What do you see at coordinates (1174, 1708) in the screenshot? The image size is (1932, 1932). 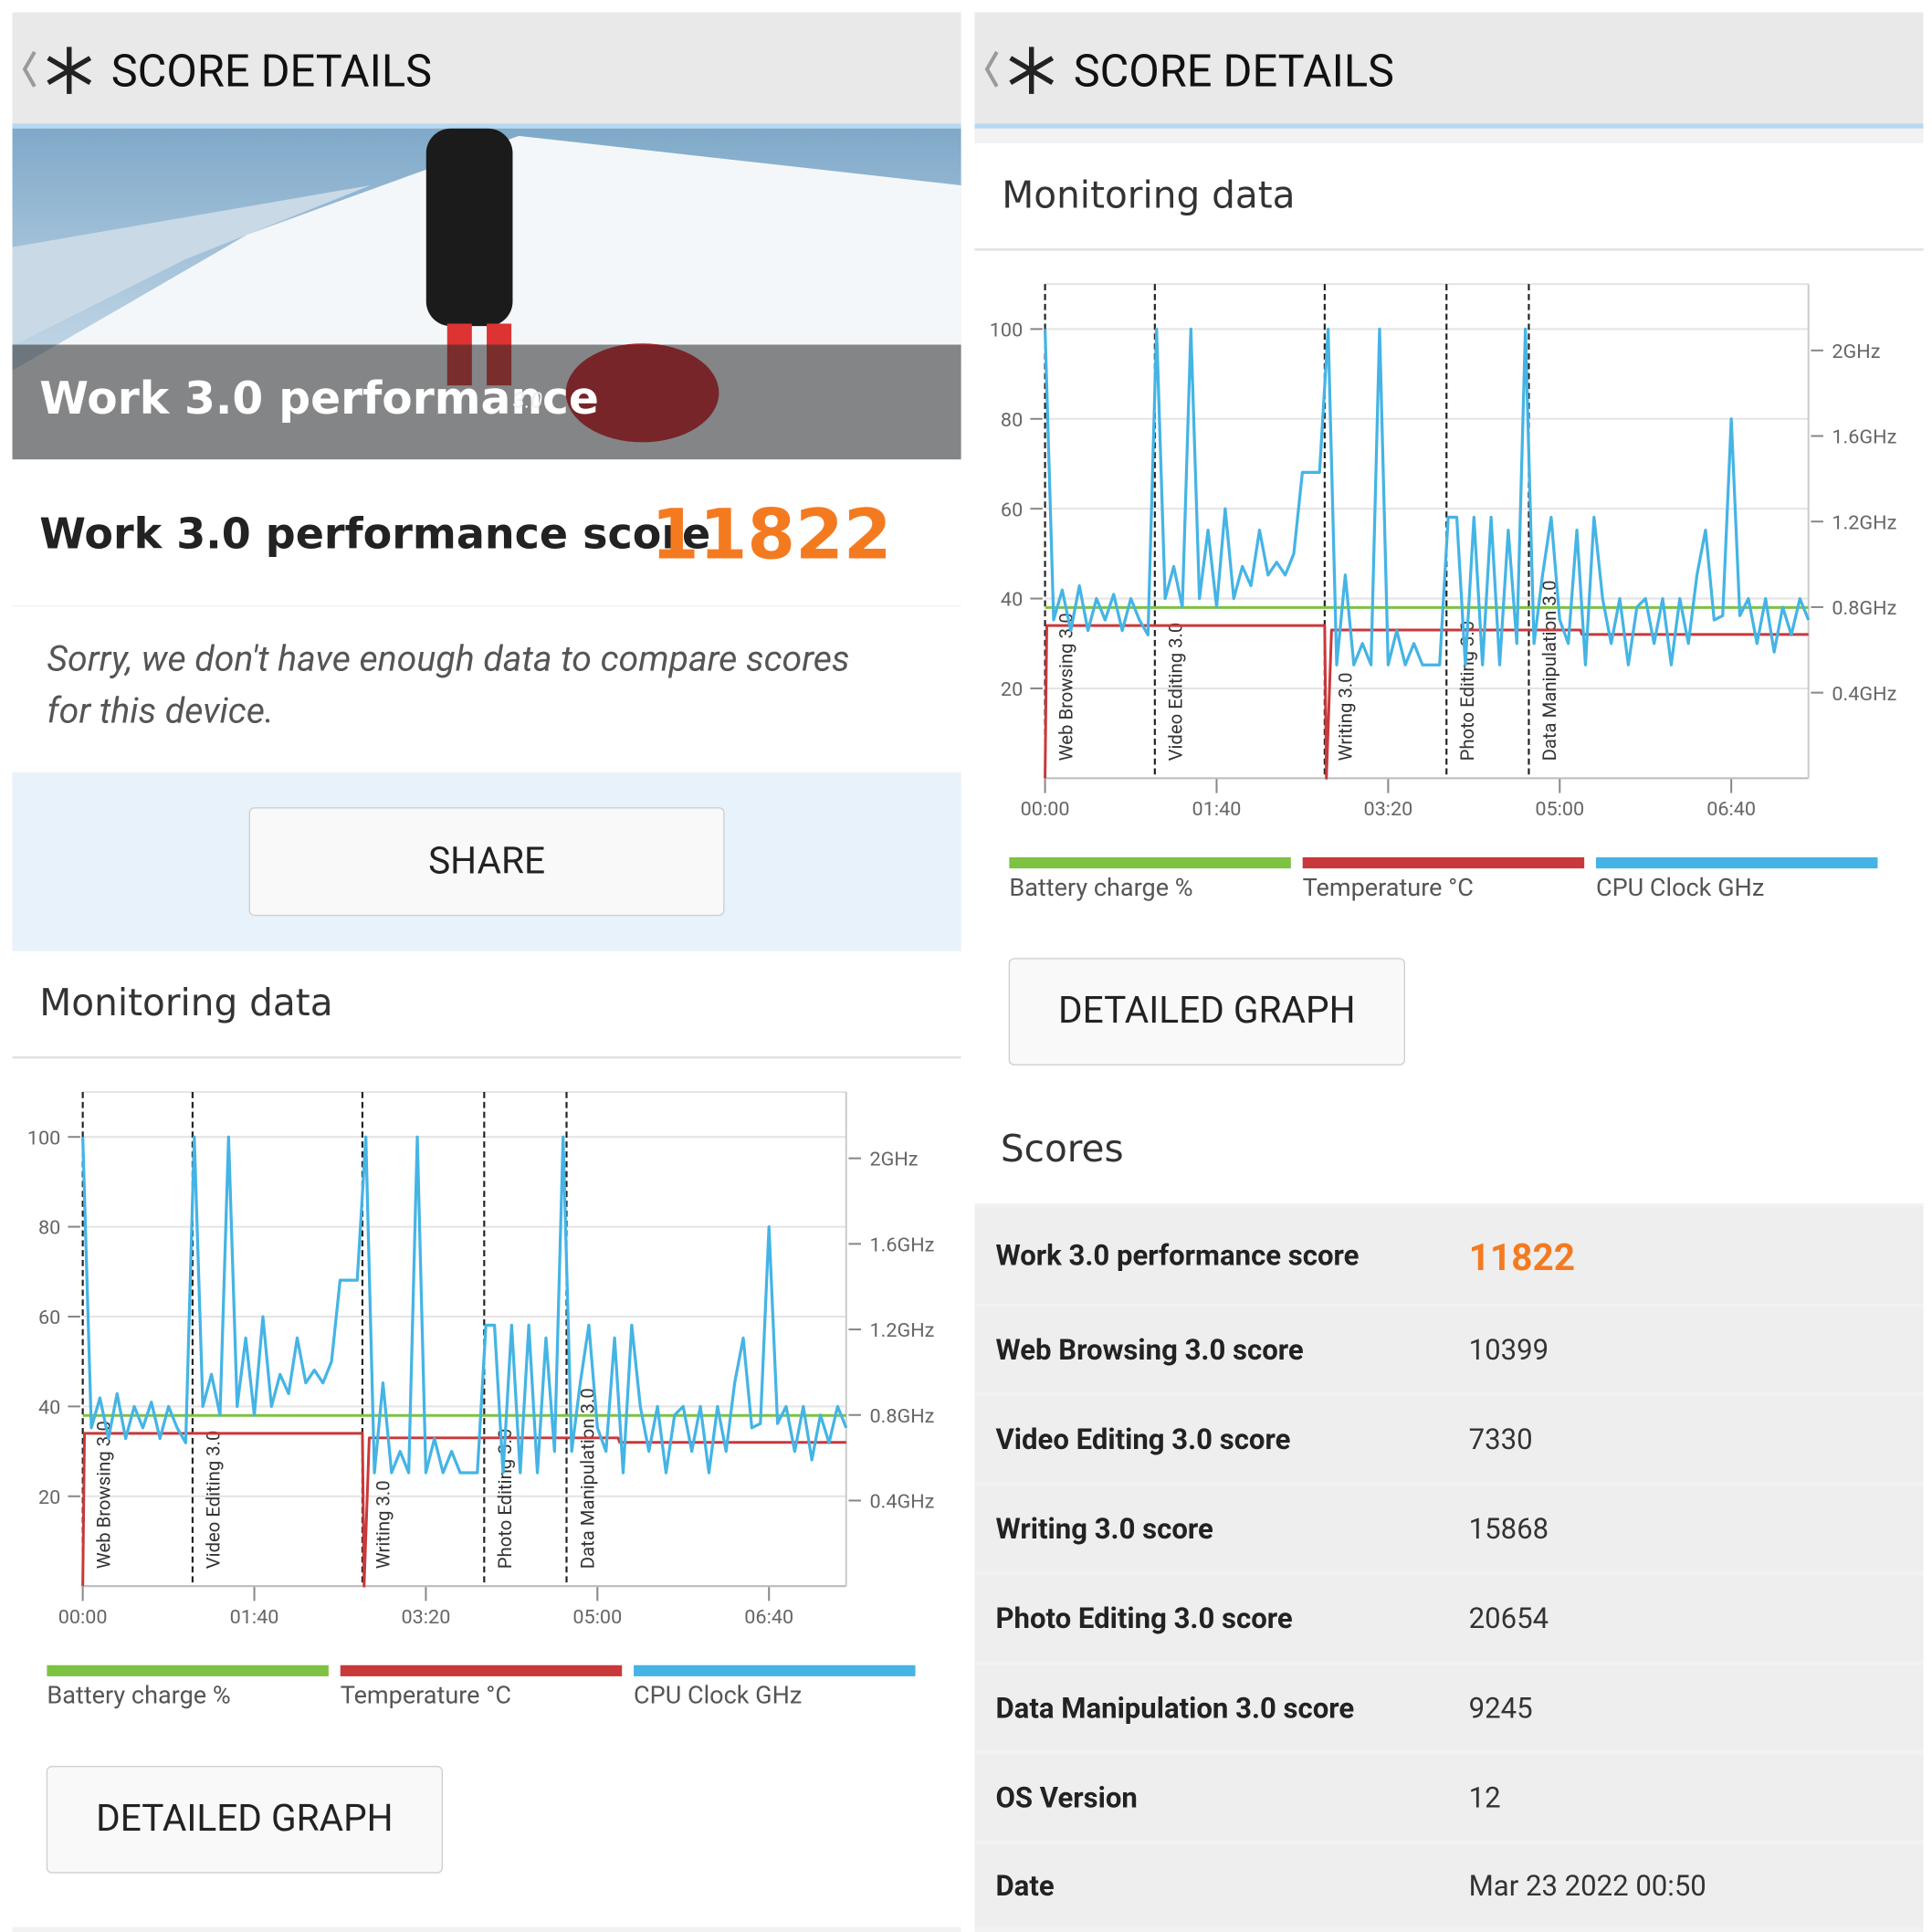 I see `score-row-label: Data Manipulation 3.0 score` at bounding box center [1174, 1708].